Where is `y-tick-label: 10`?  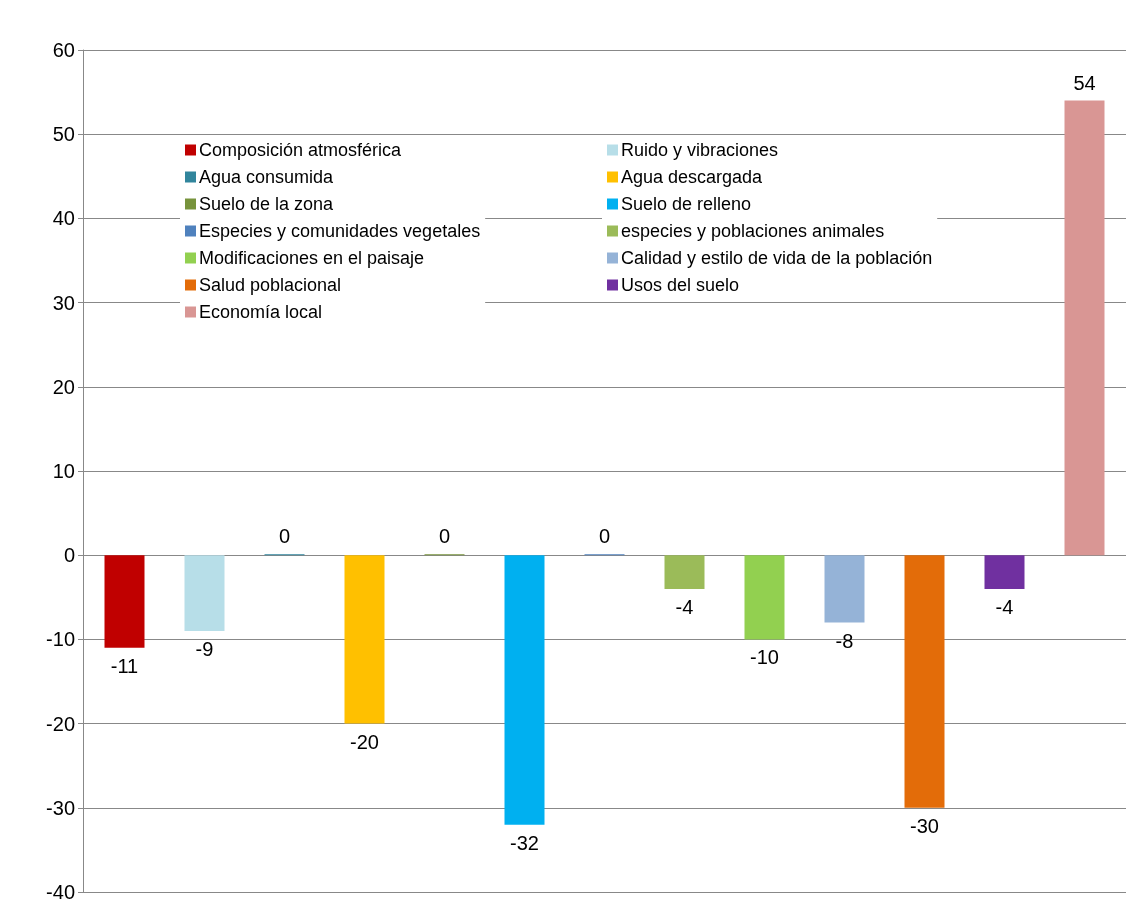
y-tick-label: 10 is located at coordinates (63, 471).